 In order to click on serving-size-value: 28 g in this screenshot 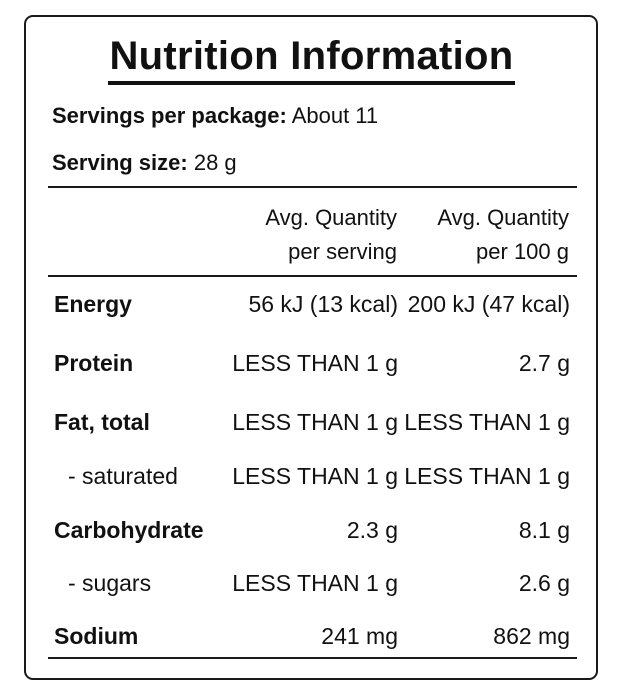, I will do `click(215, 162)`.